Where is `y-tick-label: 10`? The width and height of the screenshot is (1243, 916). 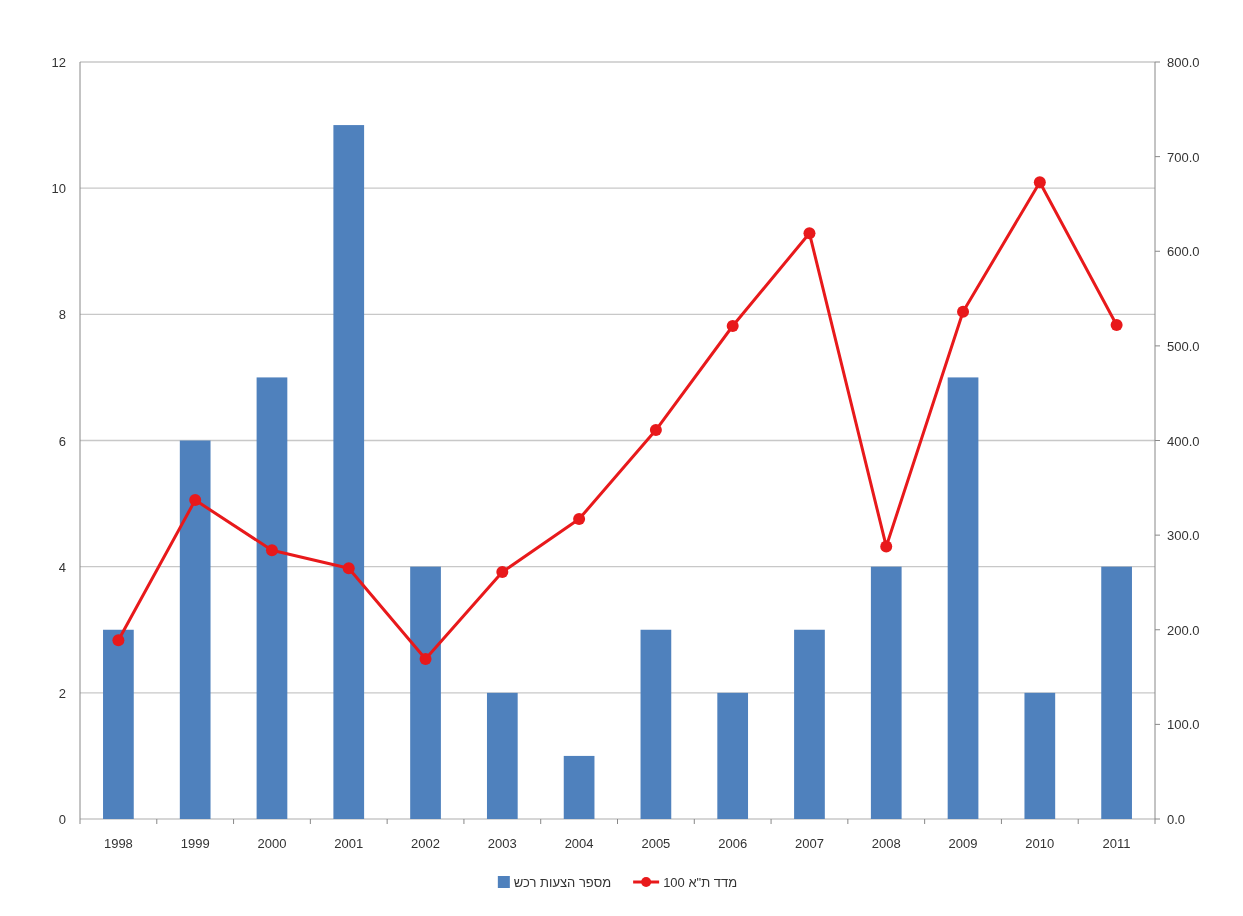 y-tick-label: 10 is located at coordinates (58, 189).